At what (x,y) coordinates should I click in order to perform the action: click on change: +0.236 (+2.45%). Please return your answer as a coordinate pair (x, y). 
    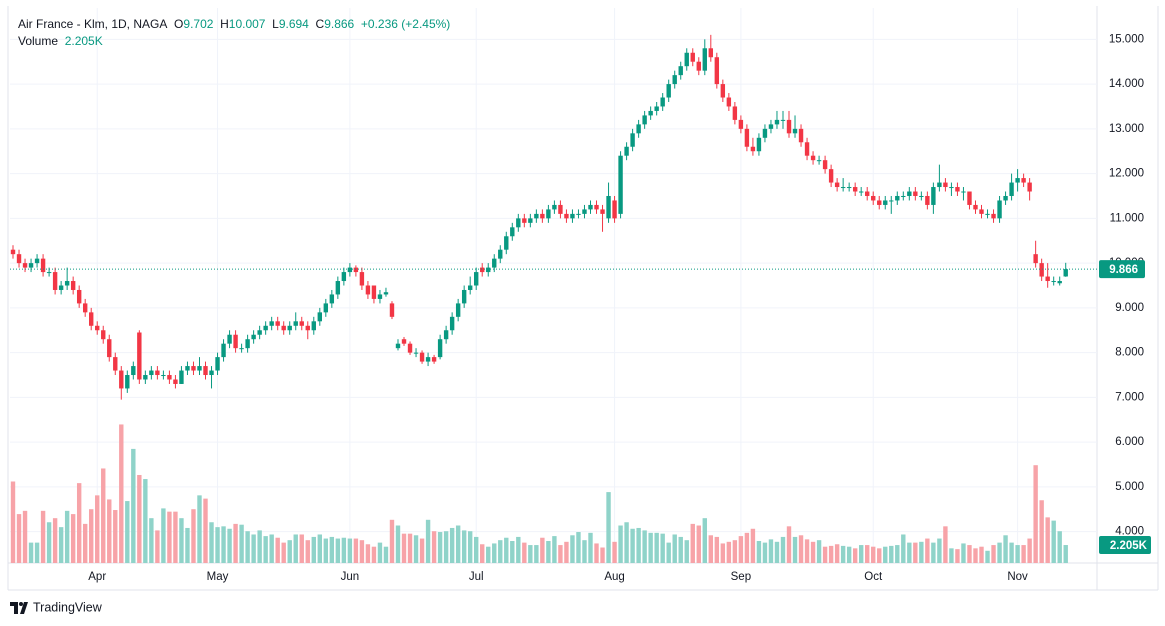
    Looking at the image, I should click on (405, 24).